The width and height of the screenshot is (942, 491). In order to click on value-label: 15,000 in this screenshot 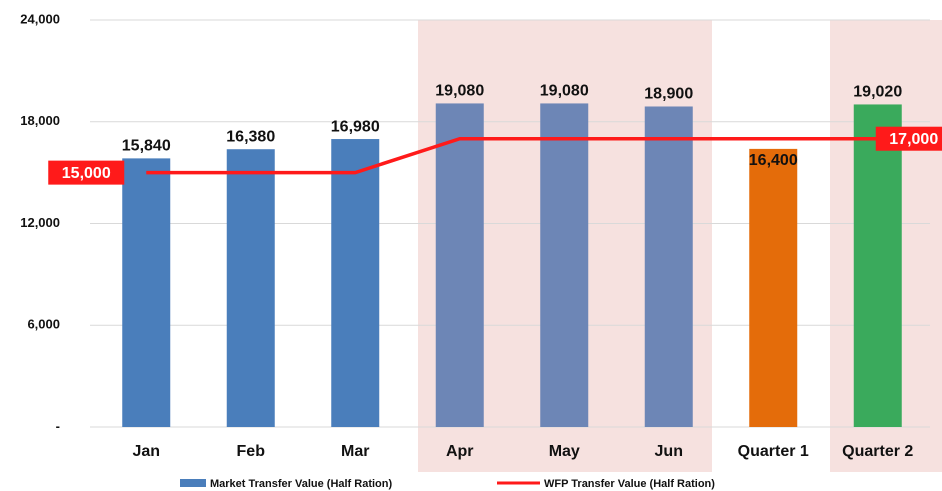, I will do `click(86, 173)`.